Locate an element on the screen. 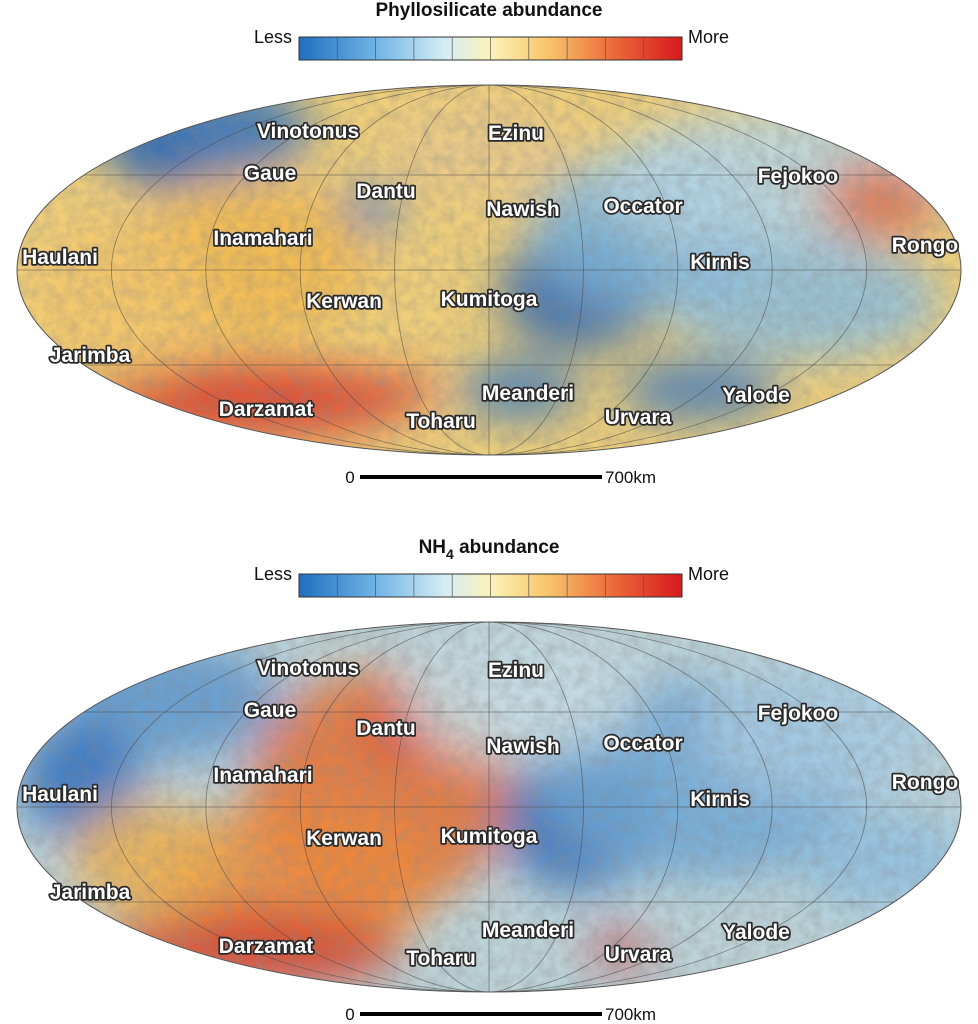 This screenshot has height=1024, width=978. title-subscript: 4 is located at coordinates (450, 554).